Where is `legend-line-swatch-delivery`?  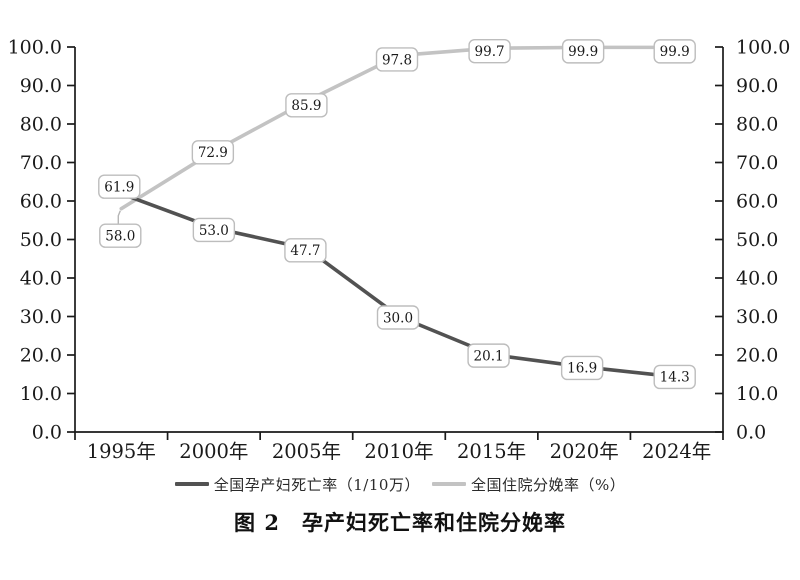
legend-line-swatch-delivery is located at coordinates (448, 484).